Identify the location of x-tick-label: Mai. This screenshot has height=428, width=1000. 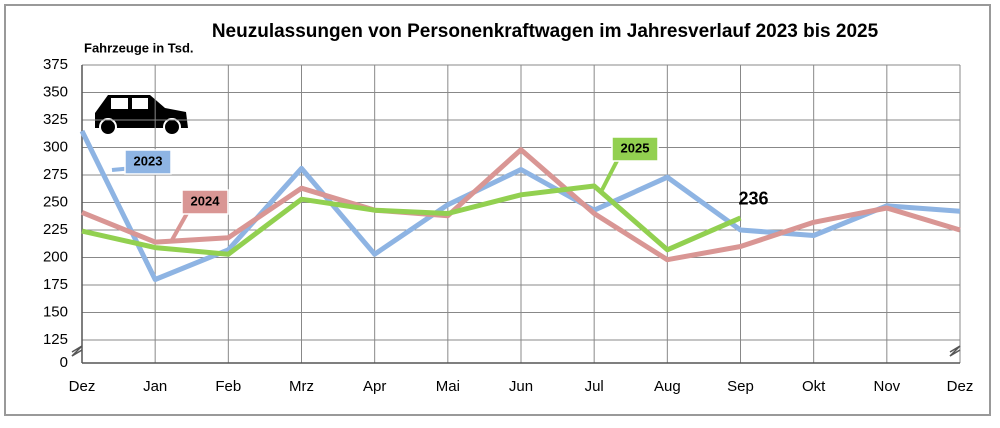
(448, 386).